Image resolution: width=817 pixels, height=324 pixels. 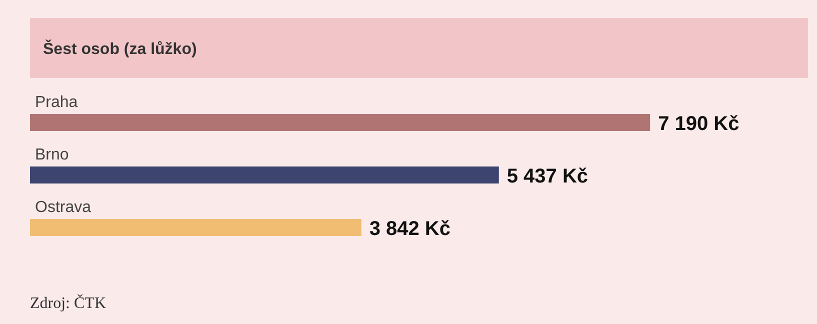 What do you see at coordinates (547, 177) in the screenshot?
I see `data-label: 5 437 Kč` at bounding box center [547, 177].